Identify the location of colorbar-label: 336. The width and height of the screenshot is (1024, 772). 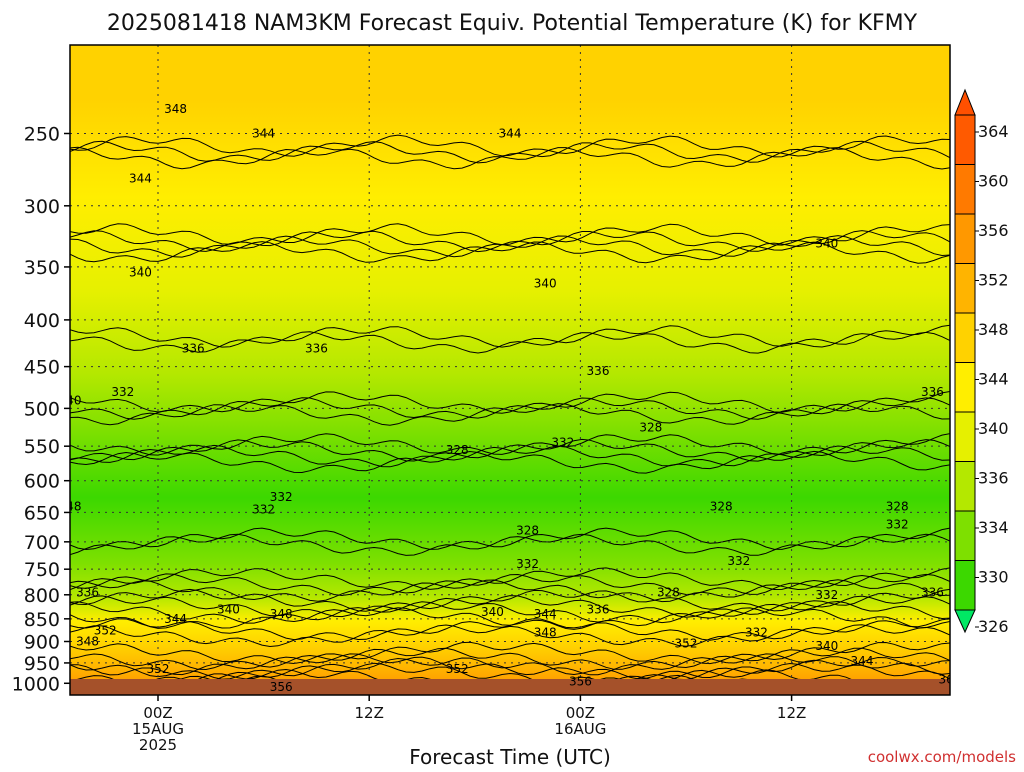
(993, 478).